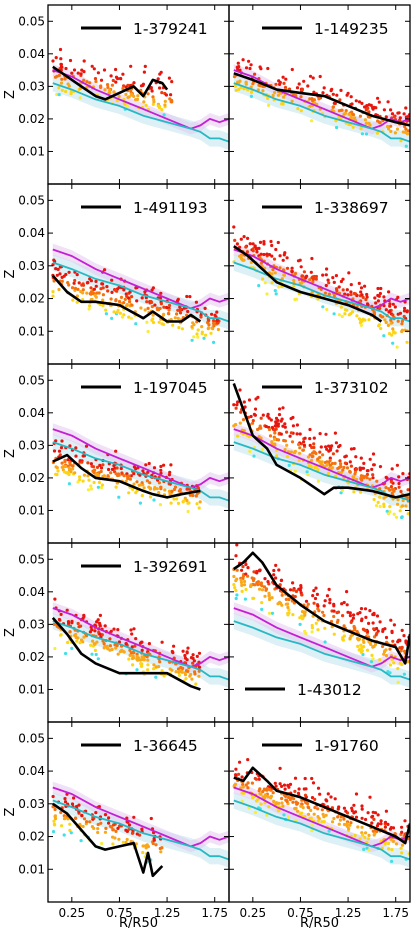 The width and height of the screenshot is (412, 929). What do you see at coordinates (31, 592) in the screenshot?
I see `y-tick-label: 0.04` at bounding box center [31, 592].